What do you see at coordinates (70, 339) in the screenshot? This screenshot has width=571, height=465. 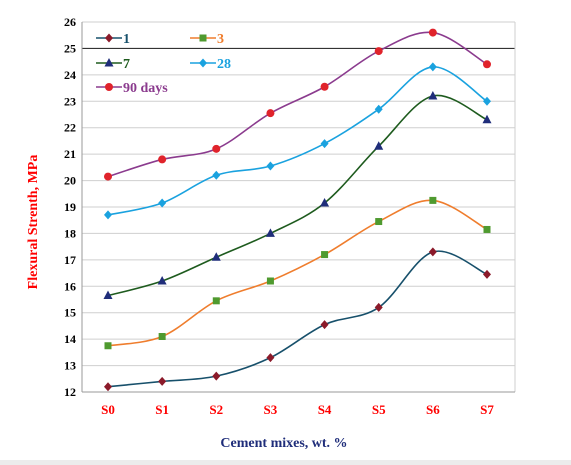 I see `y-tick-label: 14` at bounding box center [70, 339].